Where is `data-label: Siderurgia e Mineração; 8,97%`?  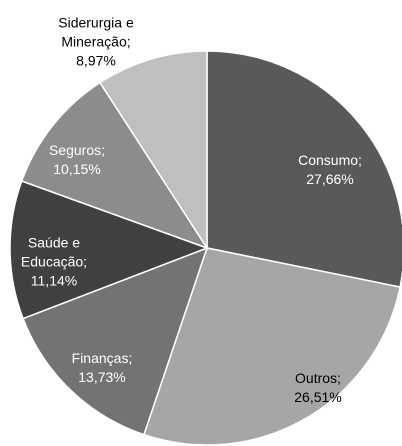 data-label: Siderurgia e Mineração; 8,97% is located at coordinates (96, 42).